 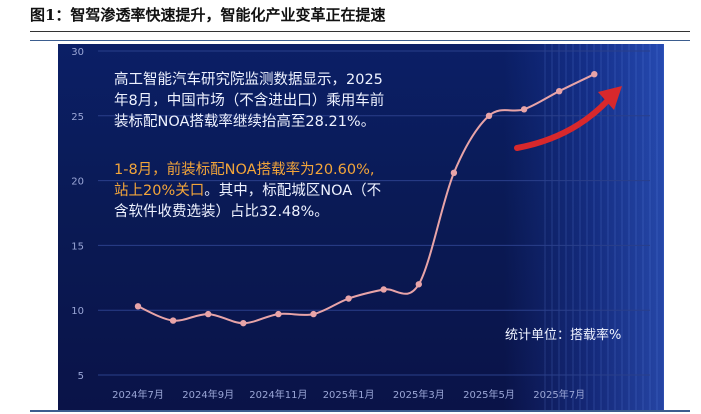 I want to click on title-underline, so click(x=360, y=40).